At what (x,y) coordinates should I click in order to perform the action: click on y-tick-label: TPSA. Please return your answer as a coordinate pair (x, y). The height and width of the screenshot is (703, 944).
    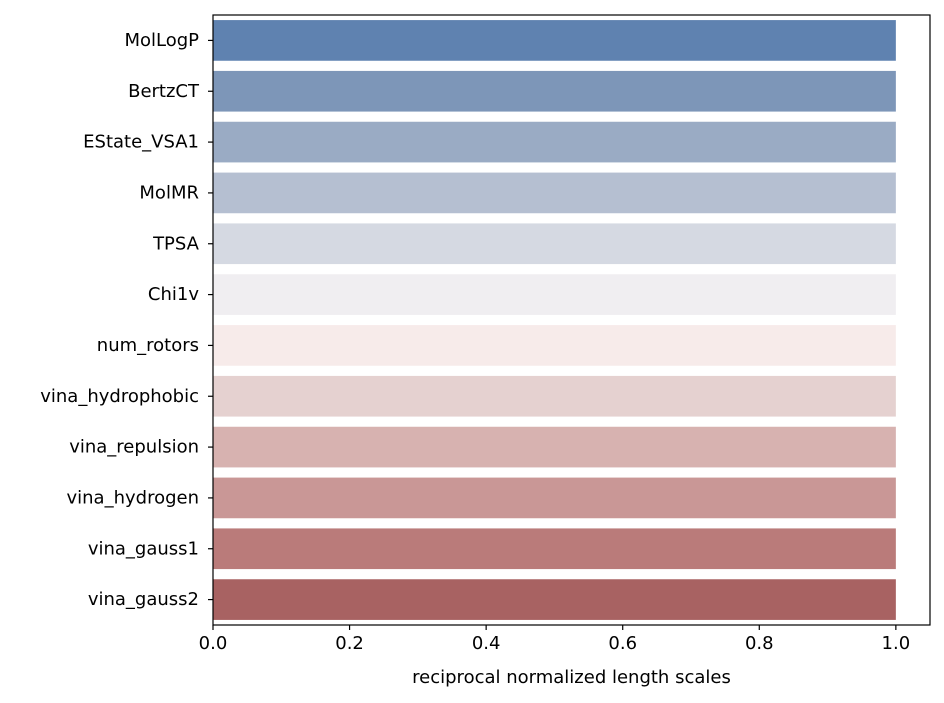
    Looking at the image, I should click on (176, 243).